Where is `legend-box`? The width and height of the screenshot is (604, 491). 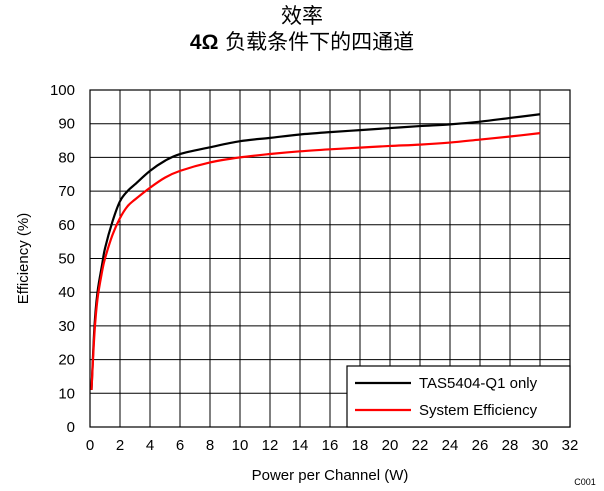 legend-box is located at coordinates (458, 396).